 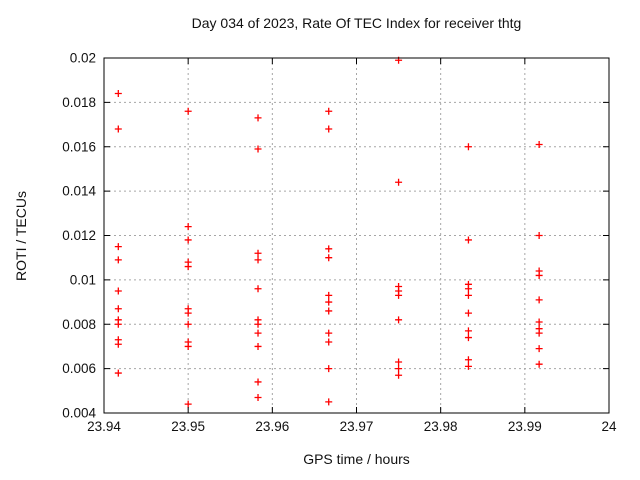 What do you see at coordinates (79, 413) in the screenshot?
I see `y-tick-label: 0.004` at bounding box center [79, 413].